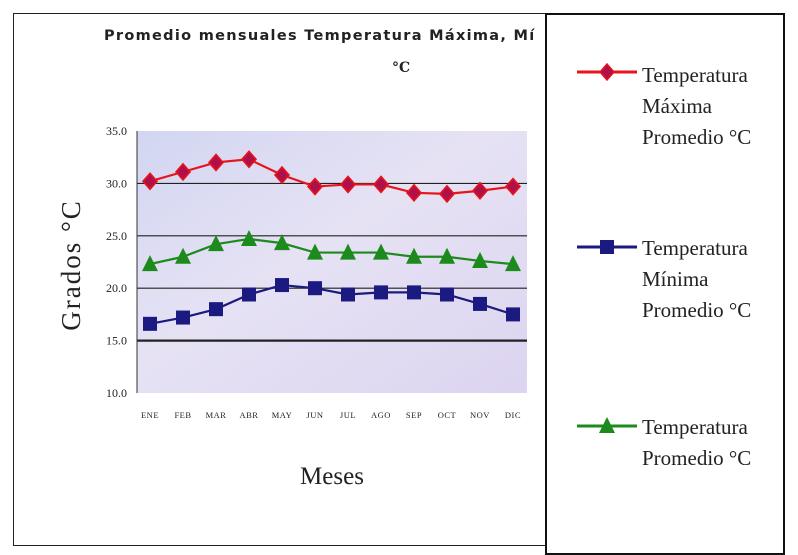  What do you see at coordinates (697, 279) in the screenshot?
I see `legend-label-minima: Temperatura Mínima Promedio °C` at bounding box center [697, 279].